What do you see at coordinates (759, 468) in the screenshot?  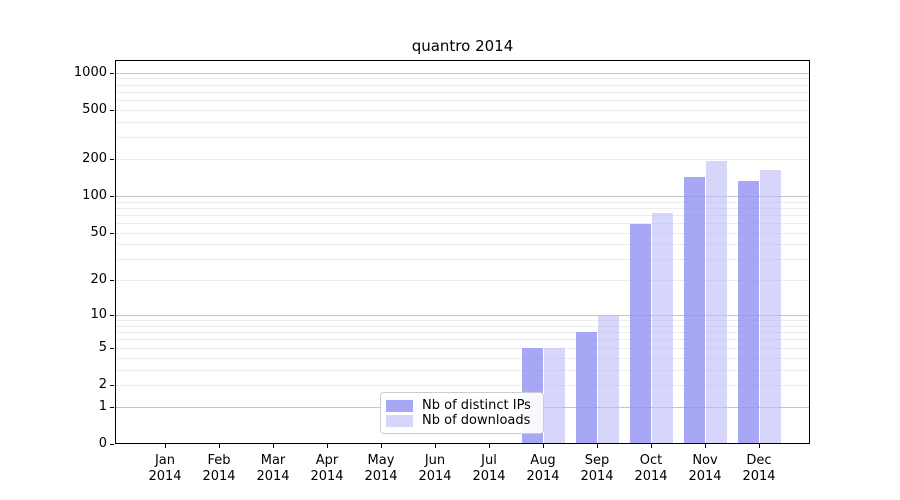 I see `x-tick-label: Dec 2014` at bounding box center [759, 468].